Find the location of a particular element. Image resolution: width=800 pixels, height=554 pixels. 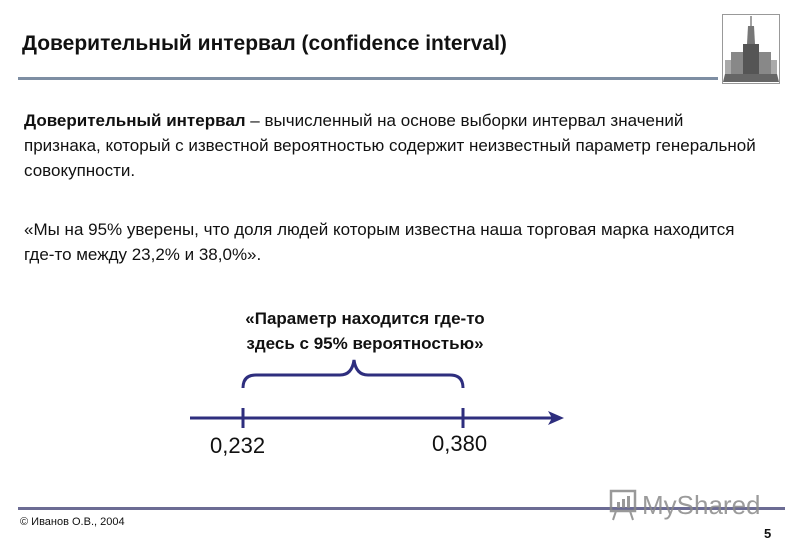

presentation-board-icon is located at coordinates (623, 505).